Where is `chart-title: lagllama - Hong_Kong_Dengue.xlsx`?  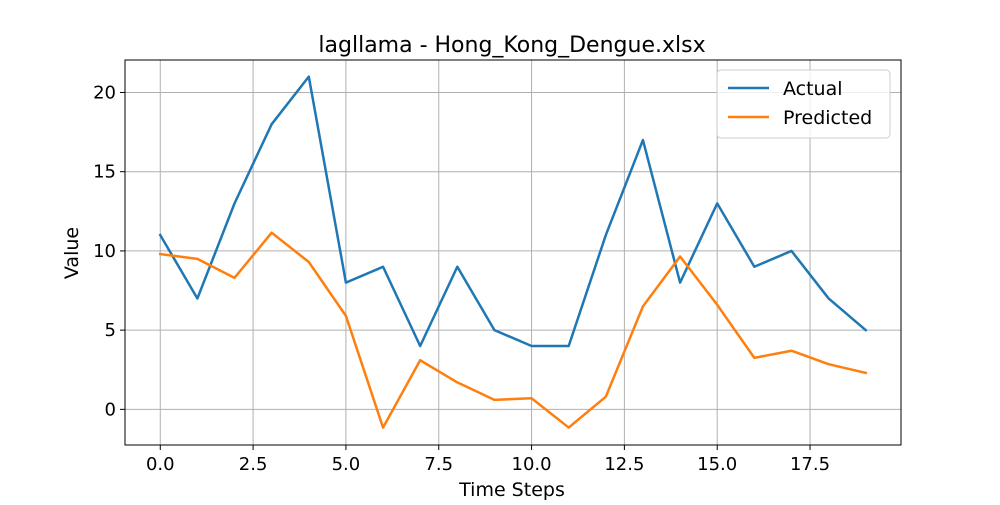 chart-title: lagllama - Hong_Kong_Dengue.xlsx is located at coordinates (511, 45).